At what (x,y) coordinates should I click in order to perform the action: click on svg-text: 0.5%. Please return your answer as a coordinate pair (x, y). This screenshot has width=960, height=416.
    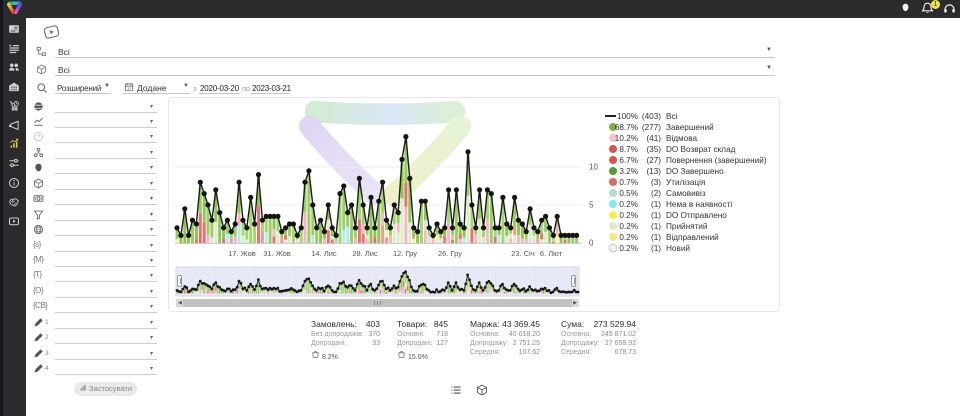
    Looking at the image, I should click on (628, 193).